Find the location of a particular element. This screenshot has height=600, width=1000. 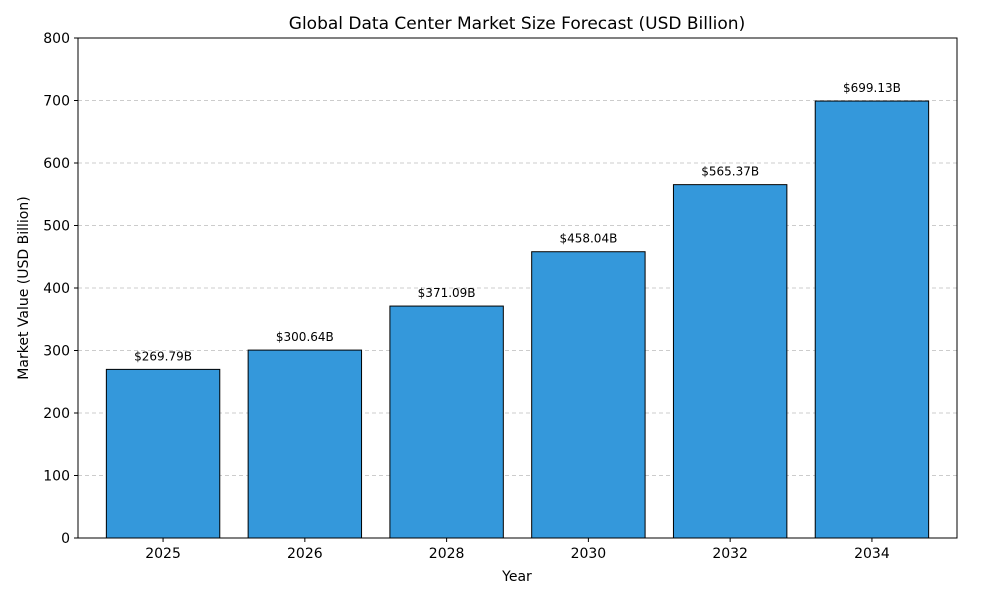

bar-2034 is located at coordinates (872, 319).